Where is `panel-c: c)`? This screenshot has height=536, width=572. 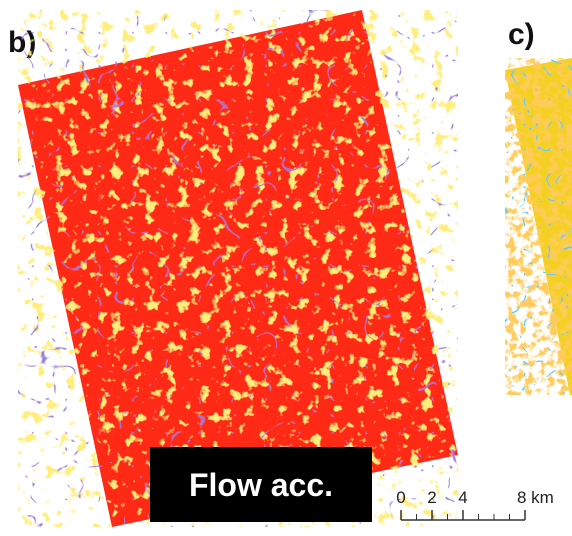 panel-c: c) is located at coordinates (538, 206).